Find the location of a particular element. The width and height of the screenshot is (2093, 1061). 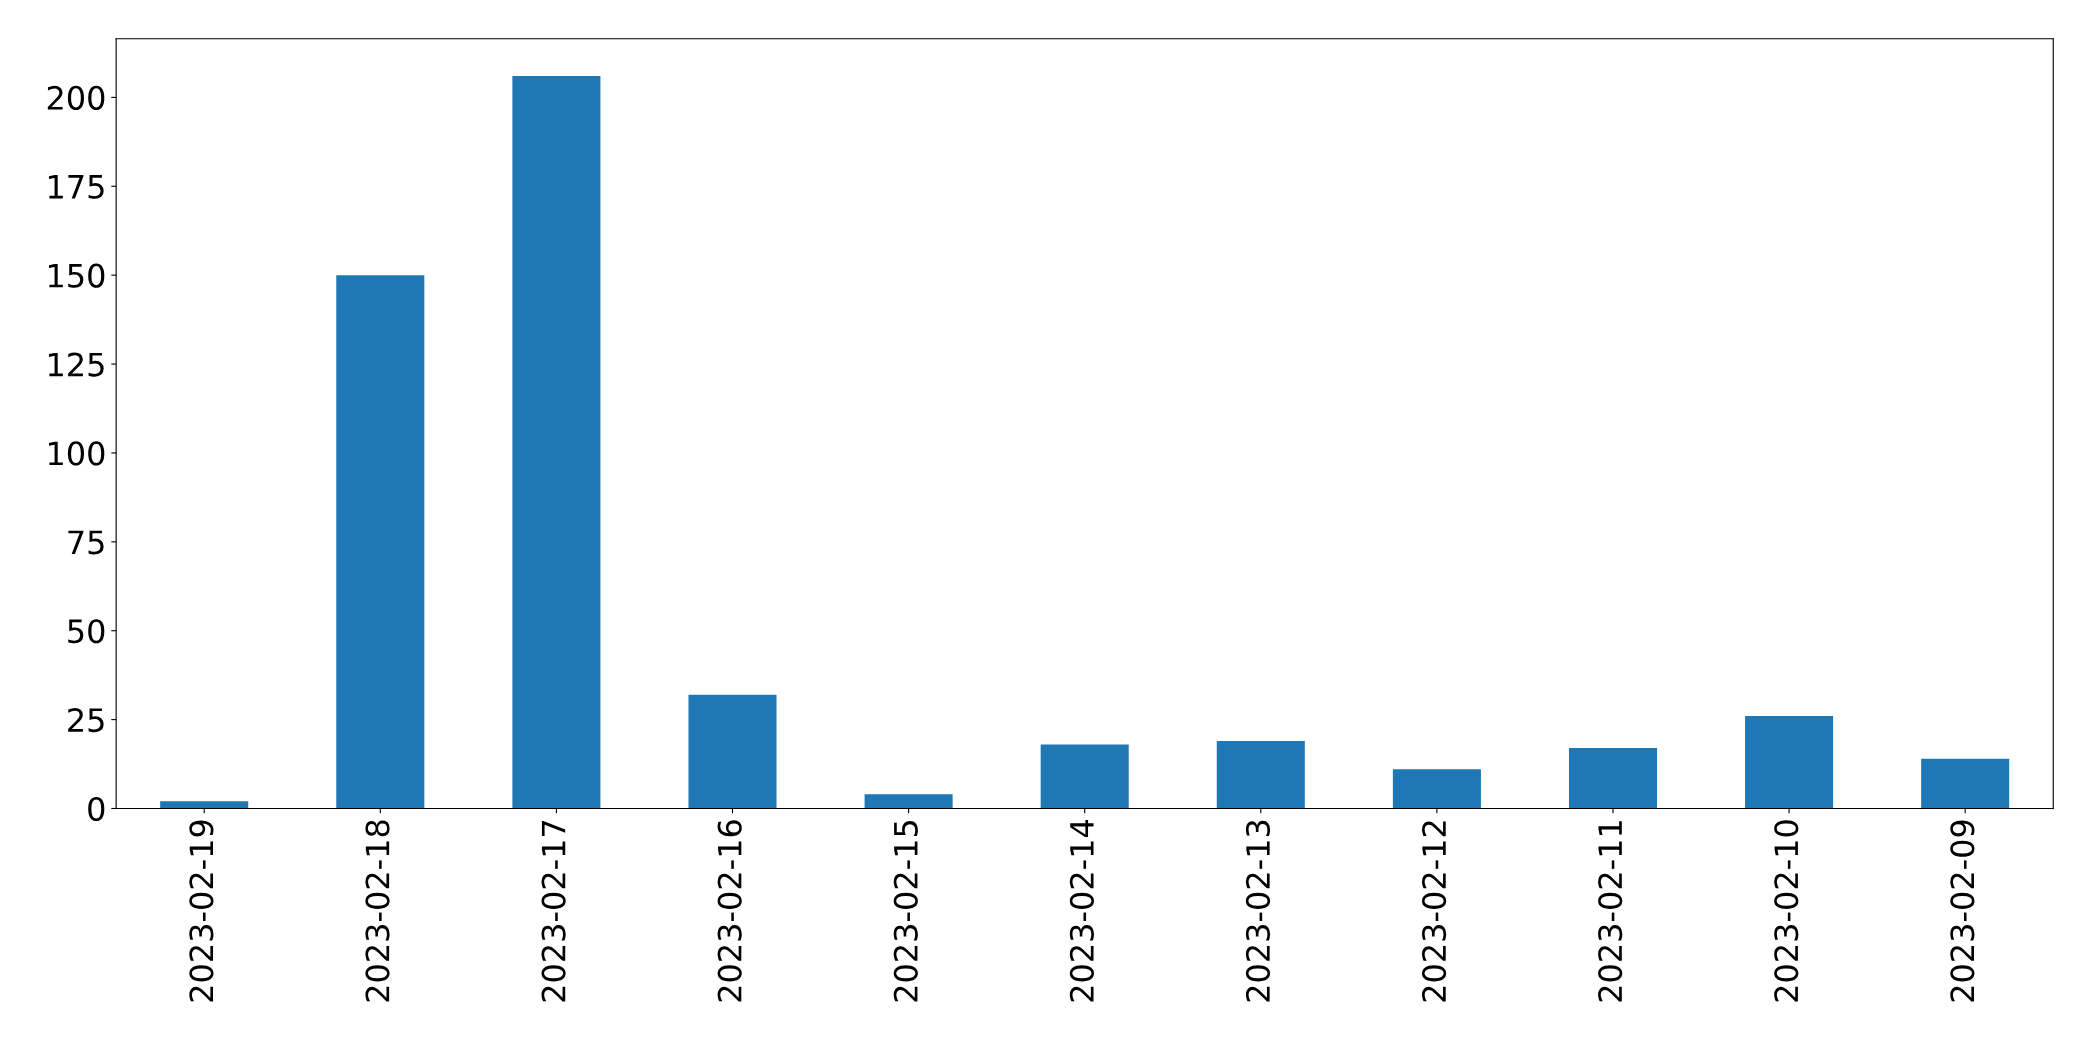

y-tick-label: 100 is located at coordinates (76, 453).